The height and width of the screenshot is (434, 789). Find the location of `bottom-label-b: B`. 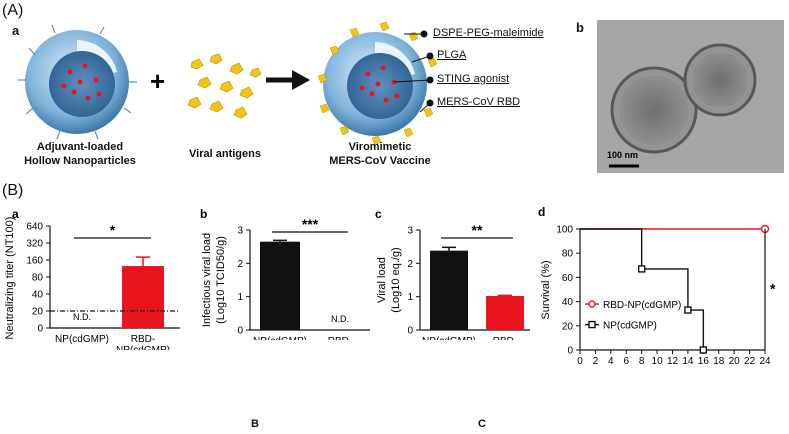

bottom-label-b: B is located at coordinates (255, 424).